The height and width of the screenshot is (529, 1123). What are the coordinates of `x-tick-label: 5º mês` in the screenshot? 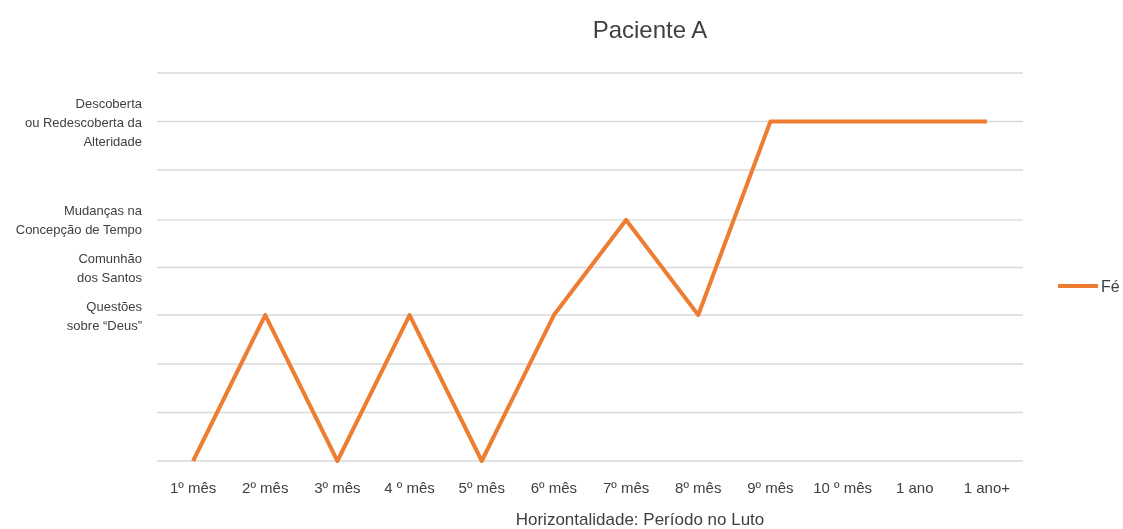 It's located at (481, 487).